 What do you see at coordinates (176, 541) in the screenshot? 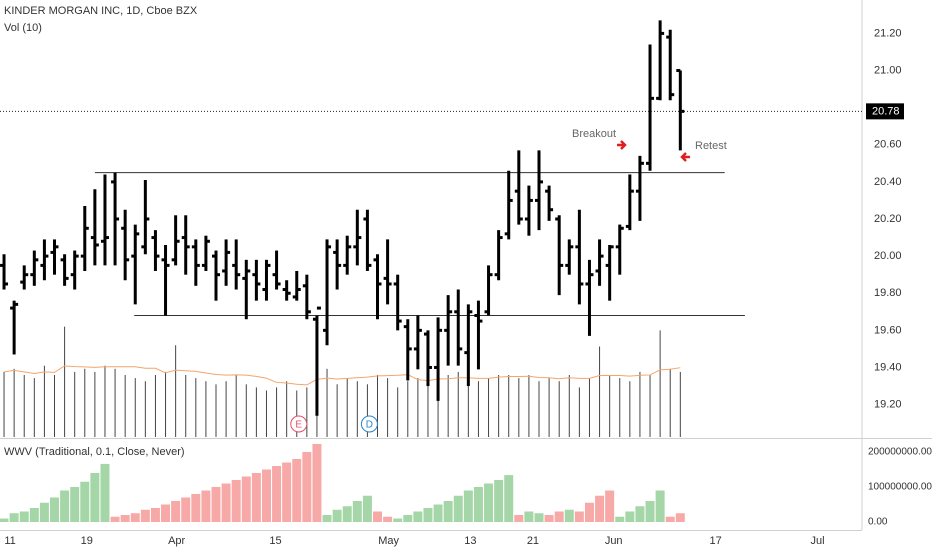
I see `x-tick-label: Apr` at bounding box center [176, 541].